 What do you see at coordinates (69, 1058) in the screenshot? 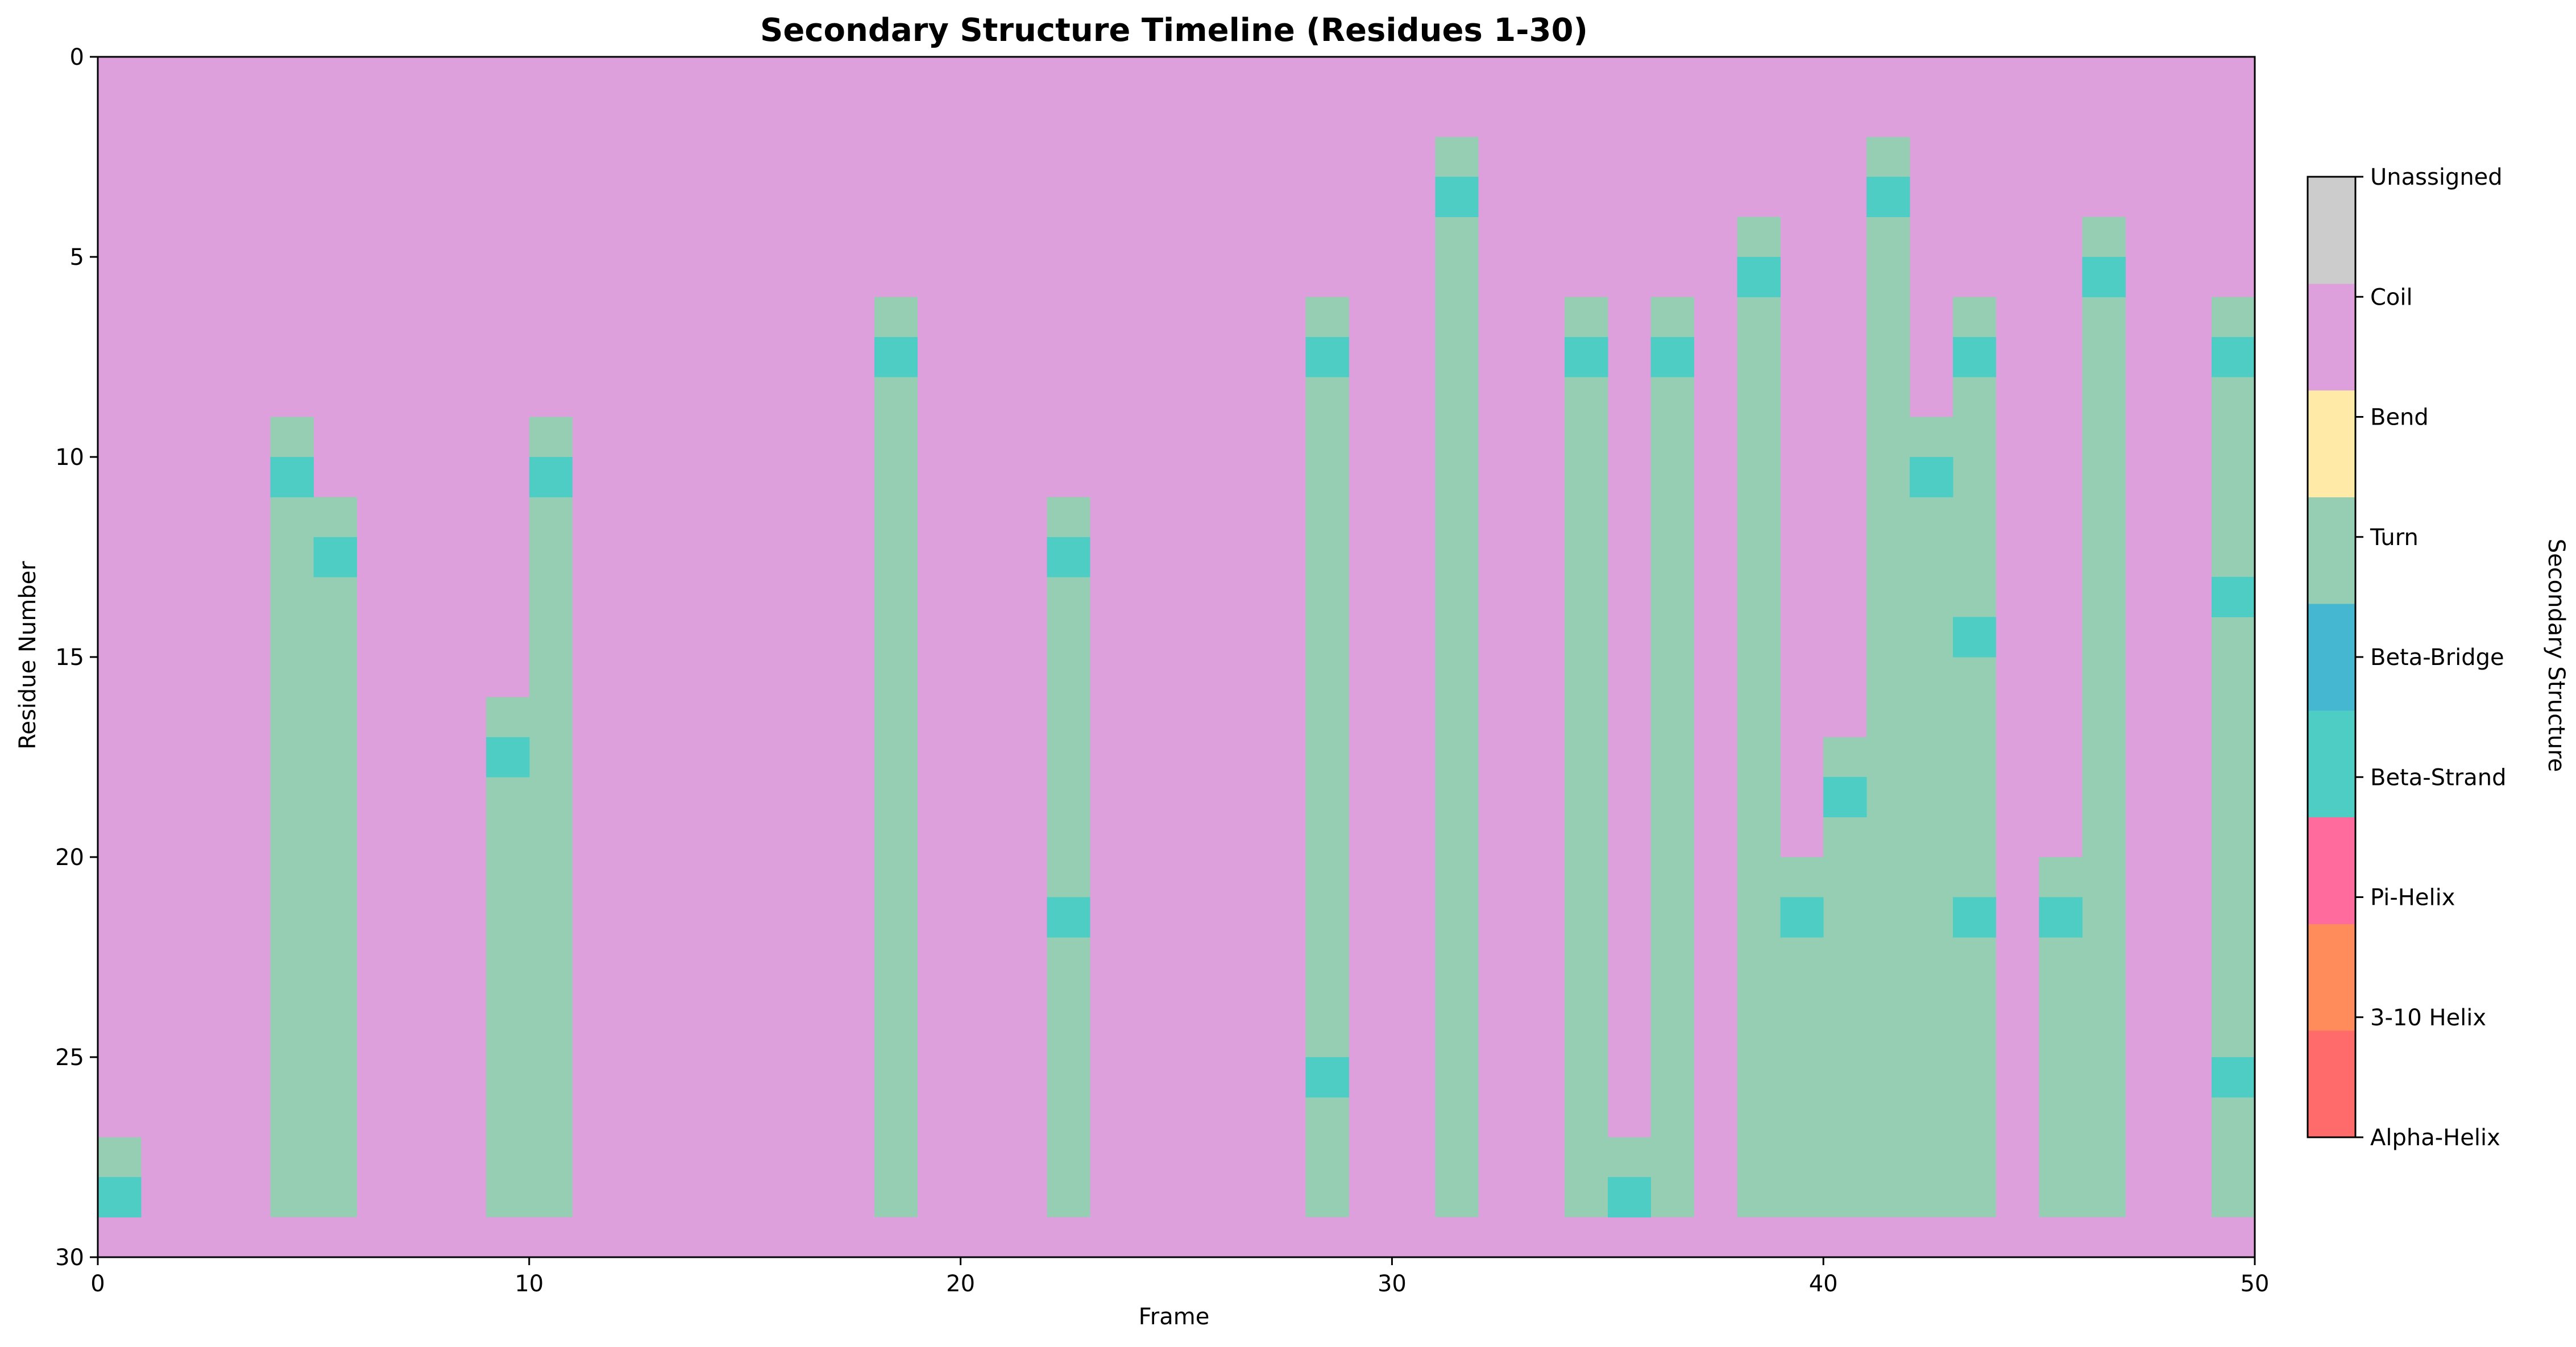
I see `y-tick-label: 25` at bounding box center [69, 1058].